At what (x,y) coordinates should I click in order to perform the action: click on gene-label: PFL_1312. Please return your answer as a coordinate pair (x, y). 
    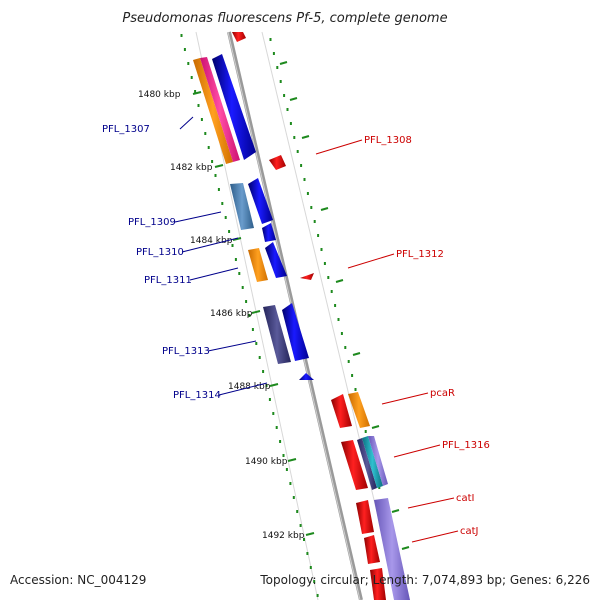
    Looking at the image, I should click on (420, 254).